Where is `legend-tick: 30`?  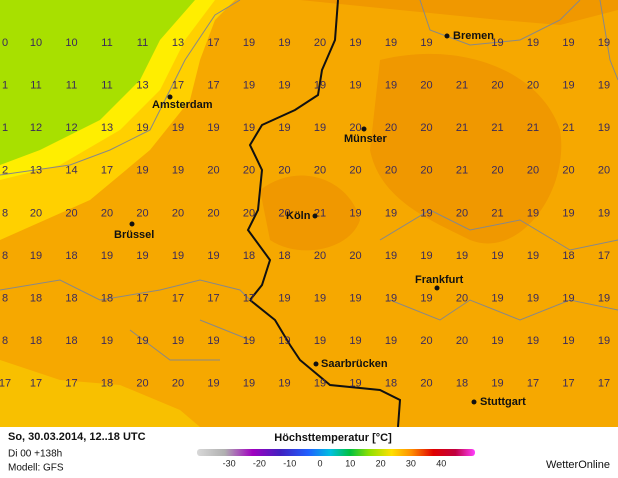 legend-tick: 30 is located at coordinates (411, 463).